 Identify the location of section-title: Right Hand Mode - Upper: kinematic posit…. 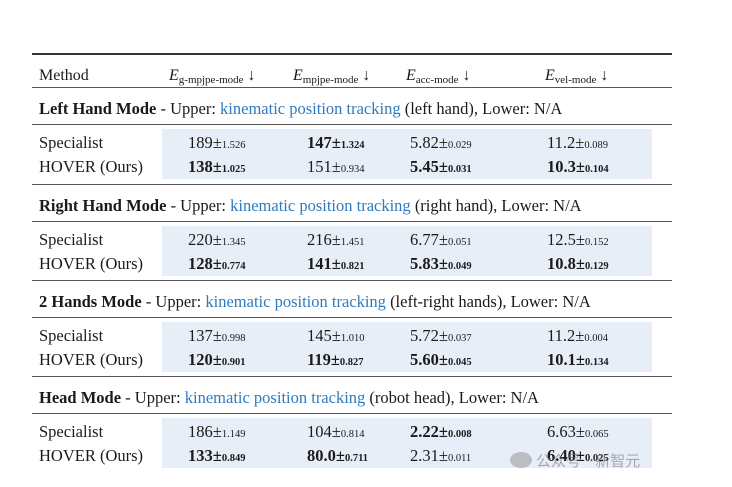
(310, 206).